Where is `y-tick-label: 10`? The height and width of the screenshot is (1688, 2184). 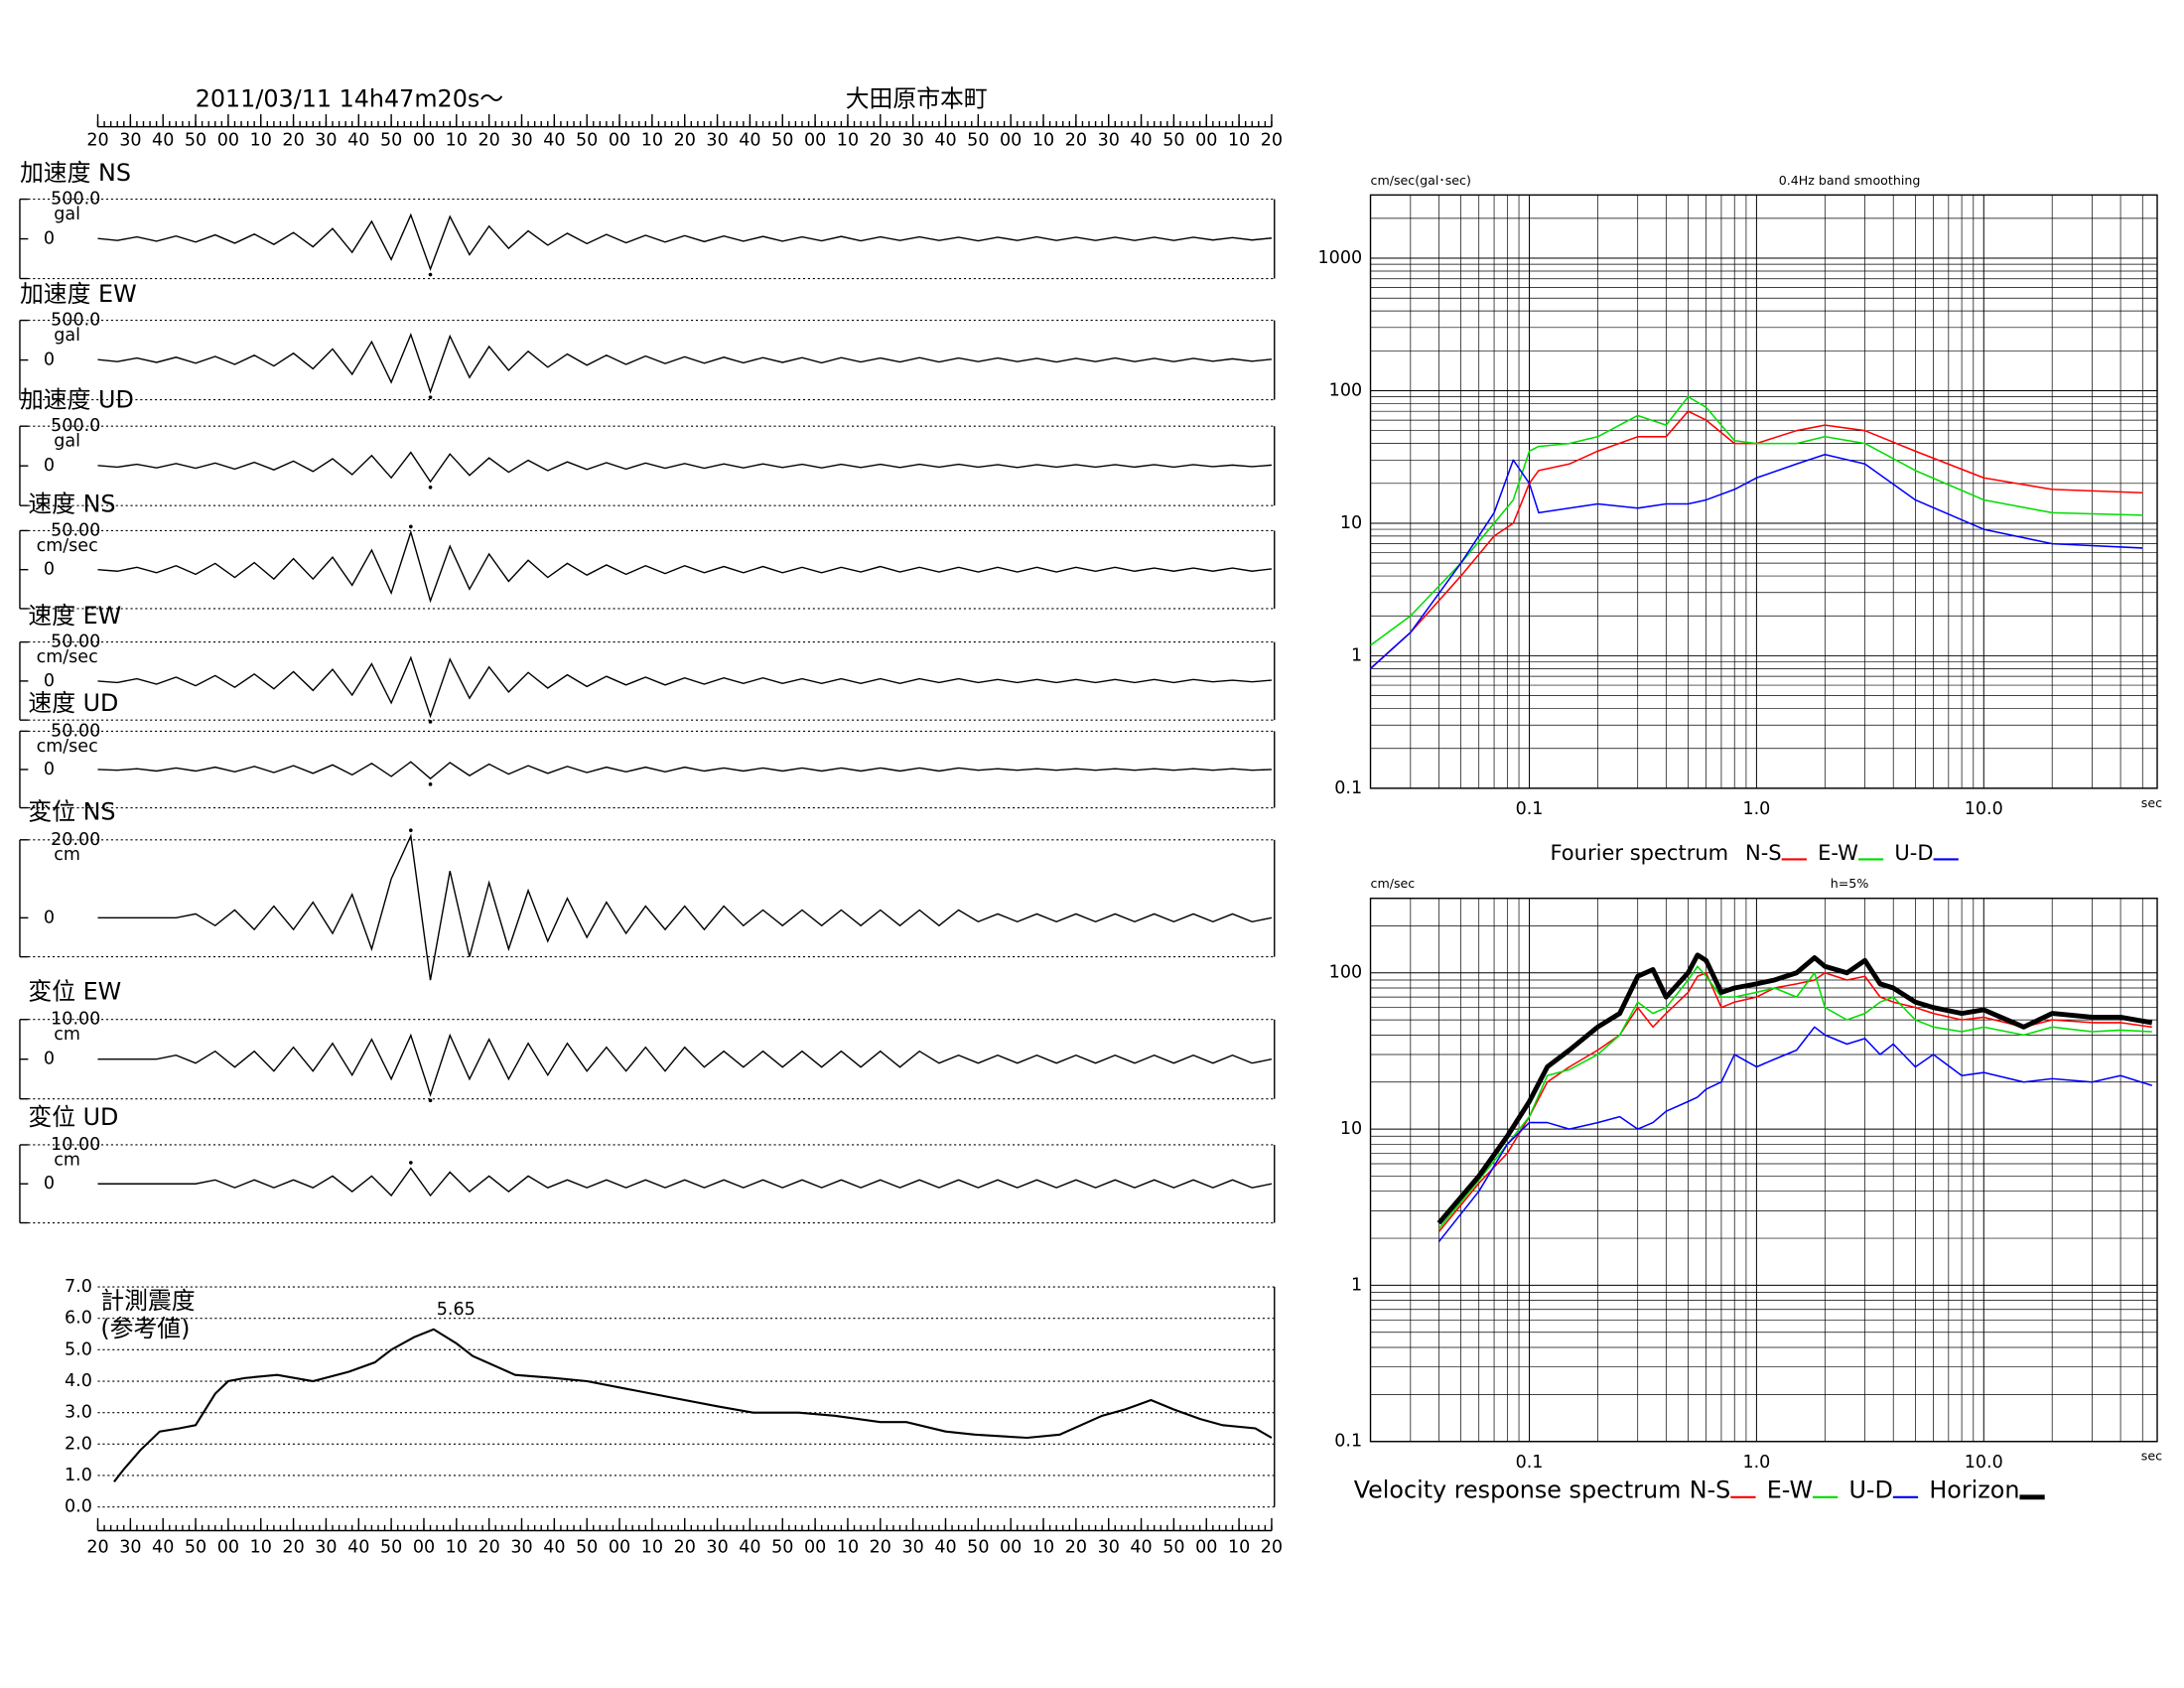 y-tick-label: 10 is located at coordinates (1351, 1129).